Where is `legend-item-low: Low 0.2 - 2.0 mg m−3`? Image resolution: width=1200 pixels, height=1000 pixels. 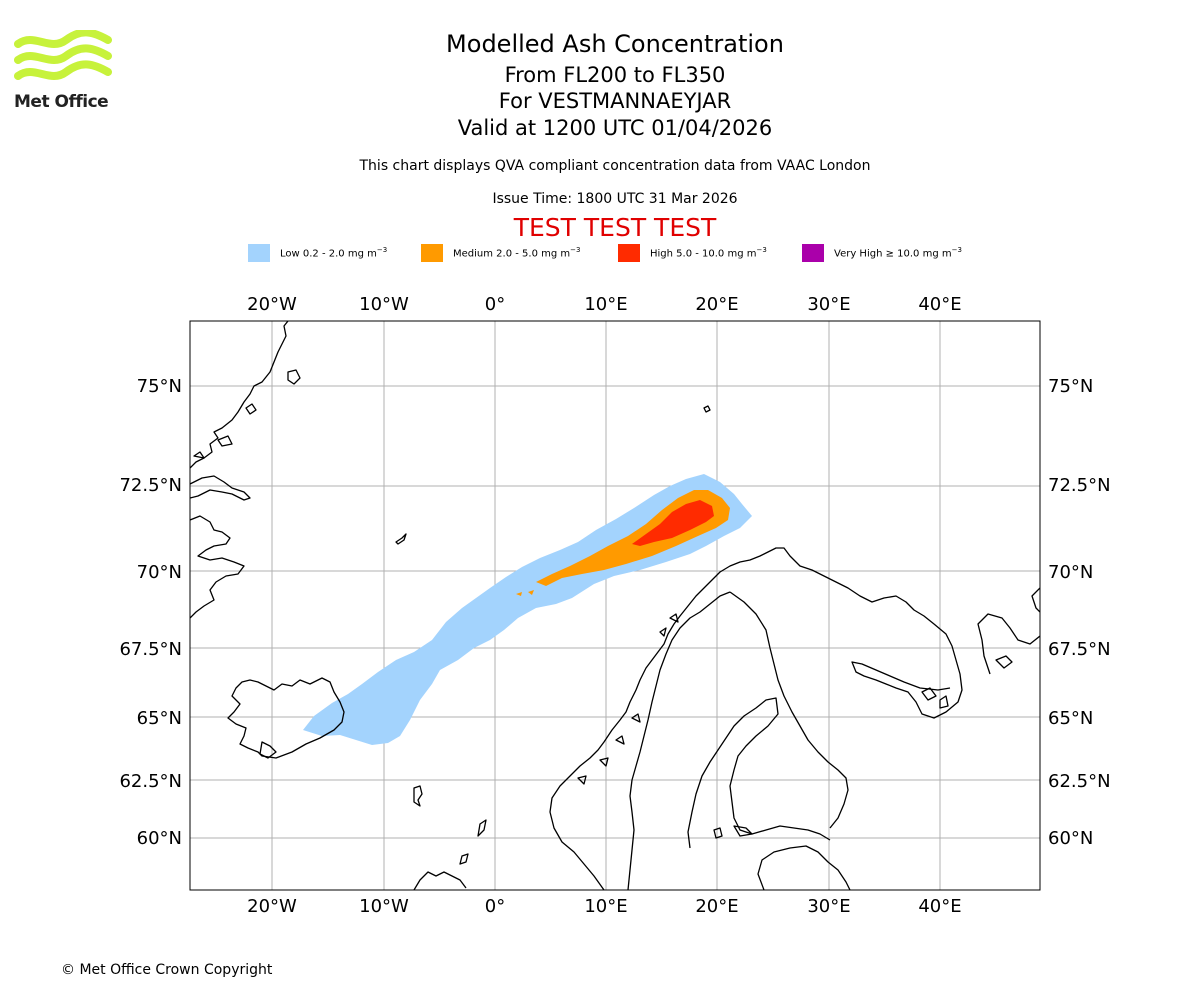
legend-item-low: Low 0.2 - 2.0 mg m−3 is located at coordinates (317, 253).